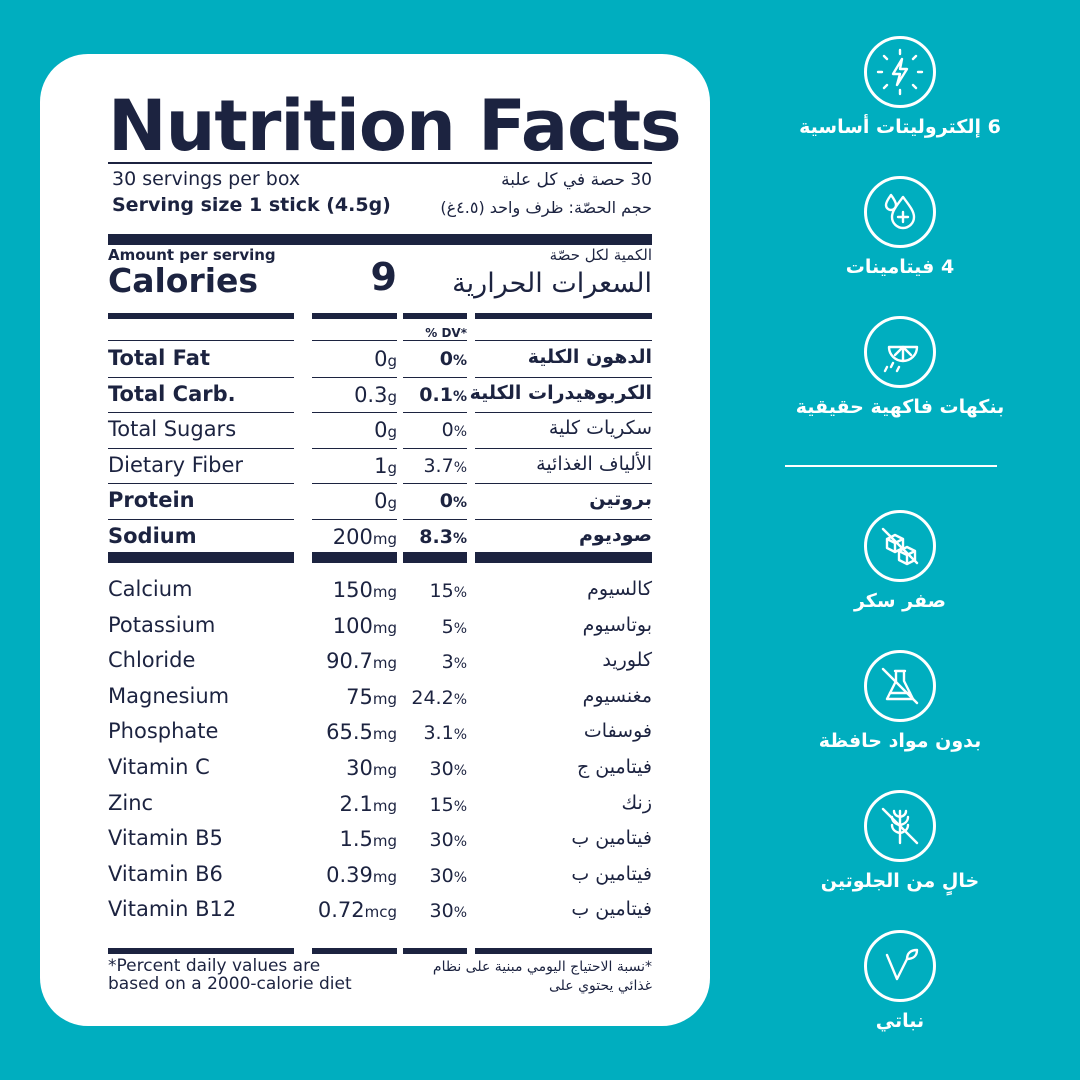  Describe the element at coordinates (349, 661) in the screenshot. I see `value-number: 90.7` at that location.